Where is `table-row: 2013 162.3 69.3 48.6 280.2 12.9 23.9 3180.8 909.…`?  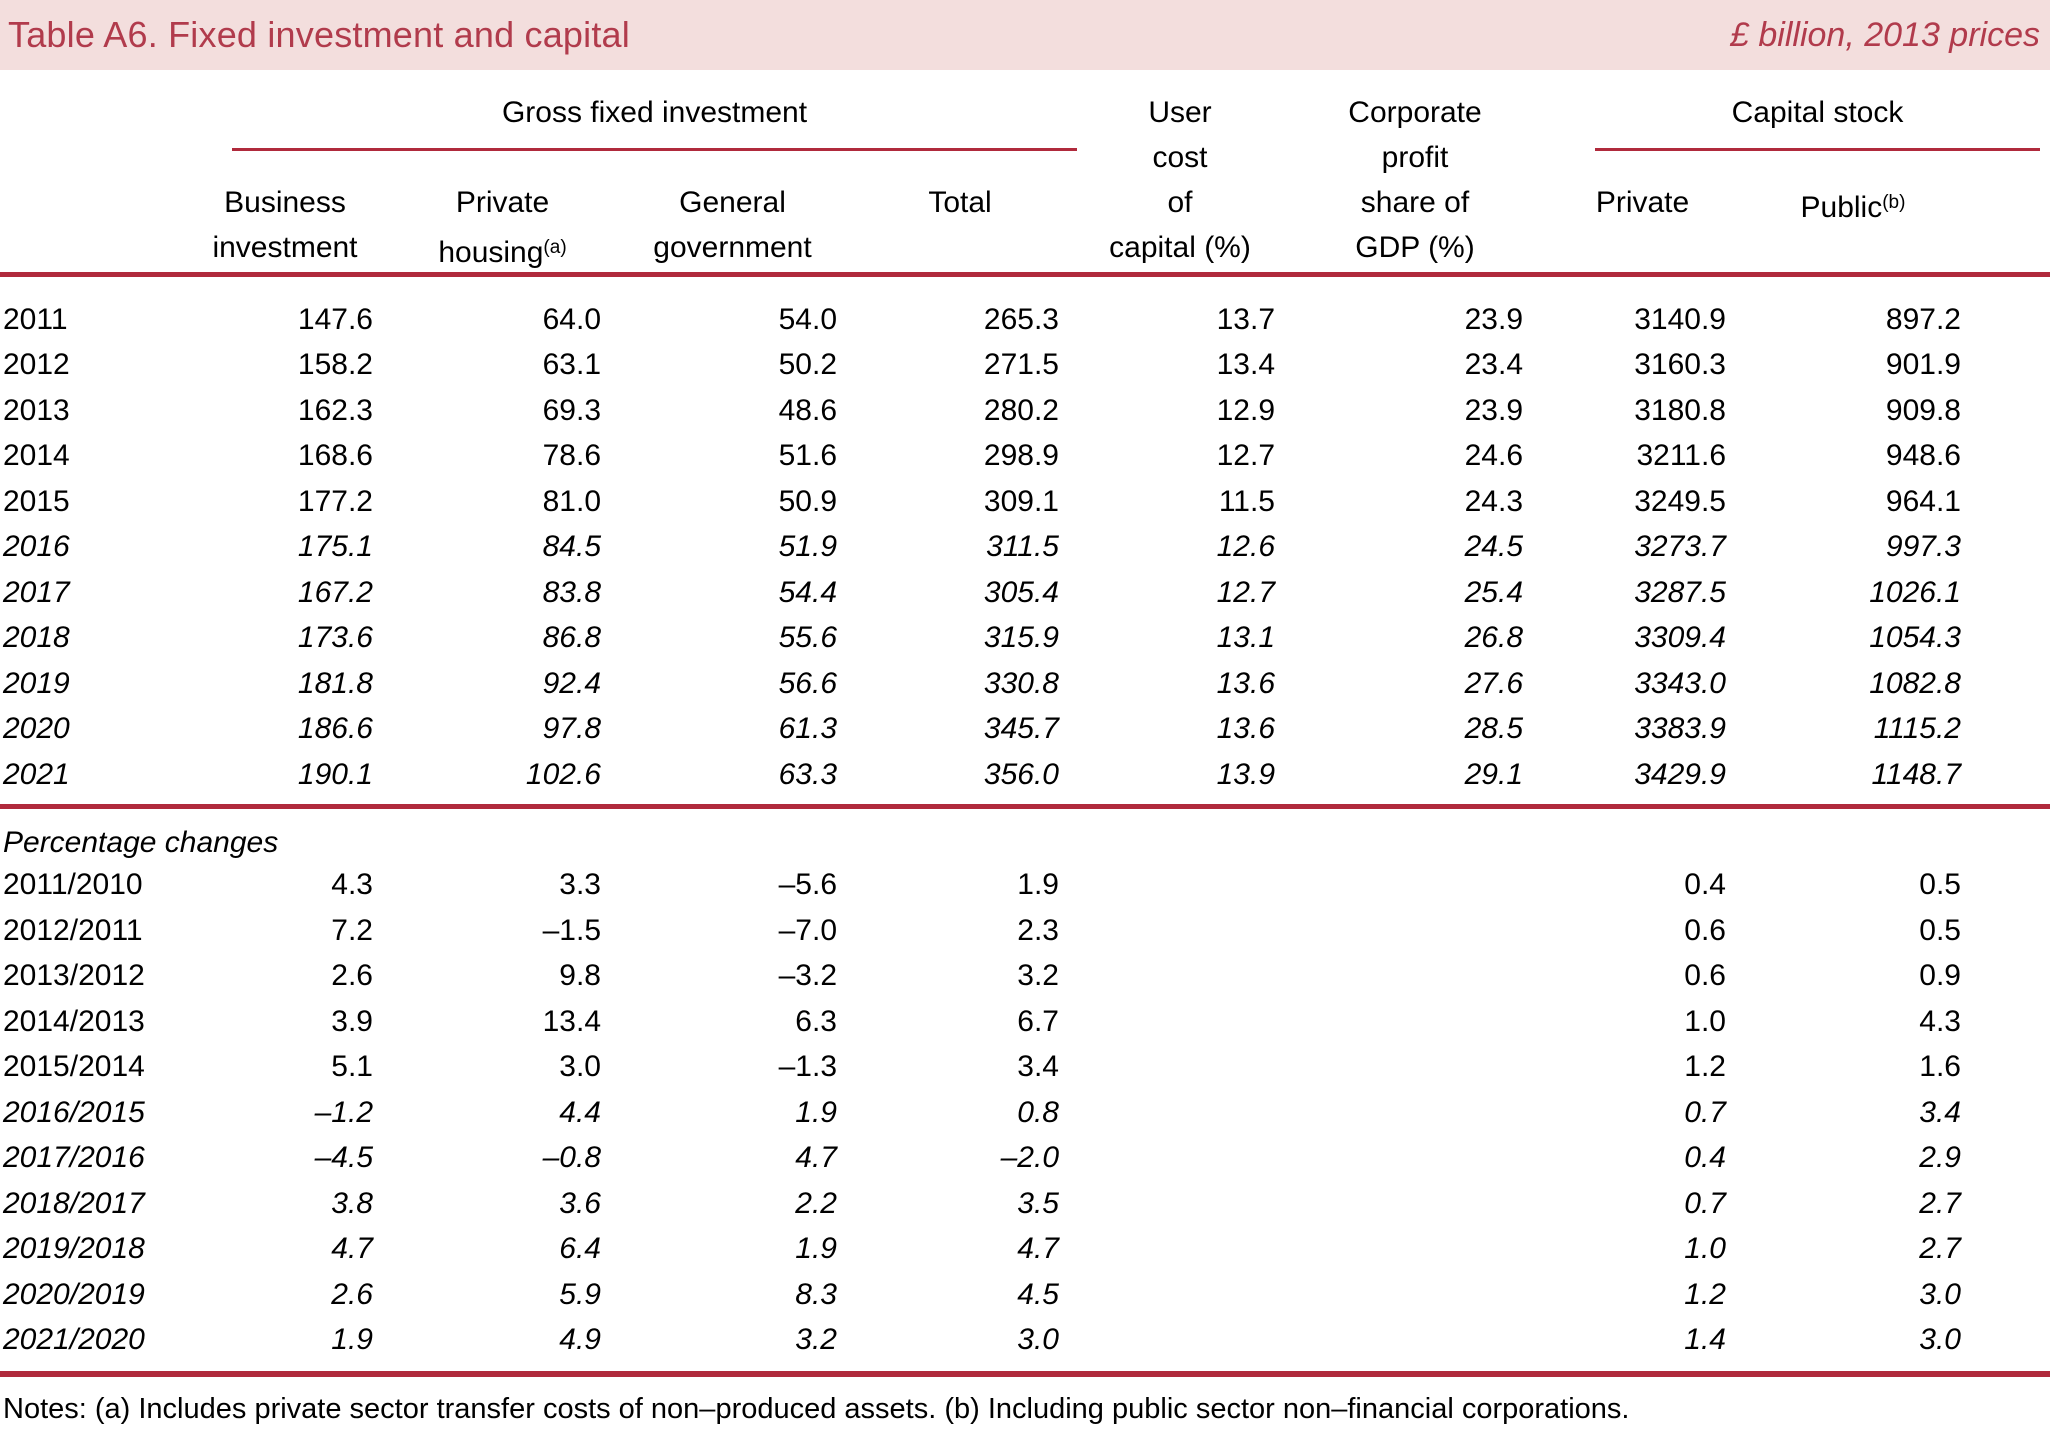
table-row: 2013 162.3 69.3 48.6 280.2 12.9 23.9 3180.8 909.… is located at coordinates (1025, 411).